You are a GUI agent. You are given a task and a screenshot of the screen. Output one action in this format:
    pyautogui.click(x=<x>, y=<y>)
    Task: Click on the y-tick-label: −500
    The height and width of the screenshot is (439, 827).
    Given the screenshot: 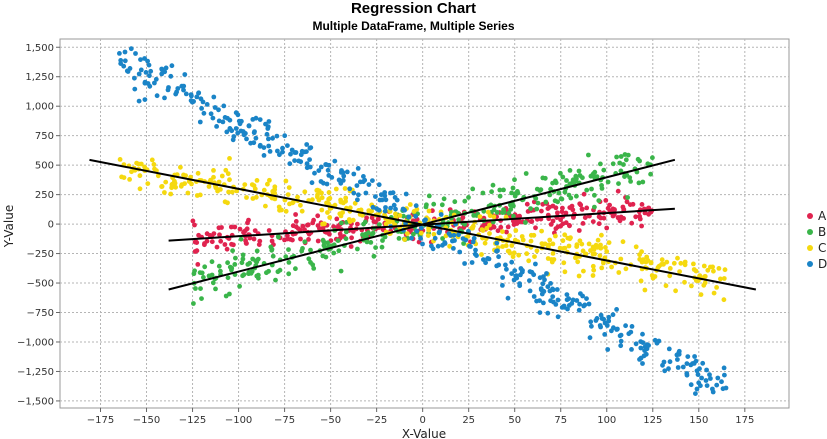 What is the action you would take?
    pyautogui.click(x=40, y=284)
    